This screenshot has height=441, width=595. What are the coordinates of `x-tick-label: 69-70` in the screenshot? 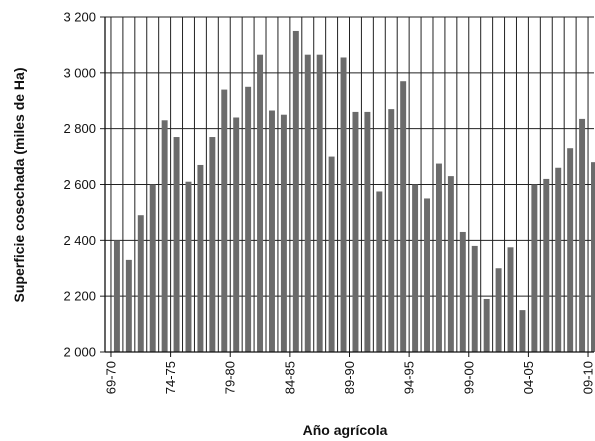 It's located at (110, 377).